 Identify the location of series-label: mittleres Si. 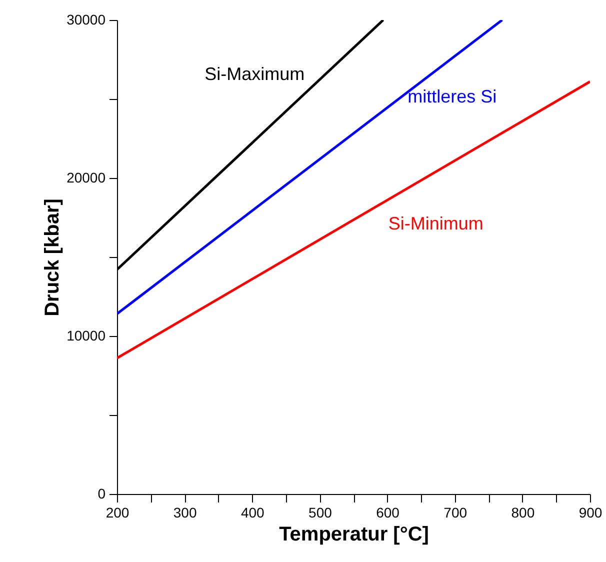
(452, 96).